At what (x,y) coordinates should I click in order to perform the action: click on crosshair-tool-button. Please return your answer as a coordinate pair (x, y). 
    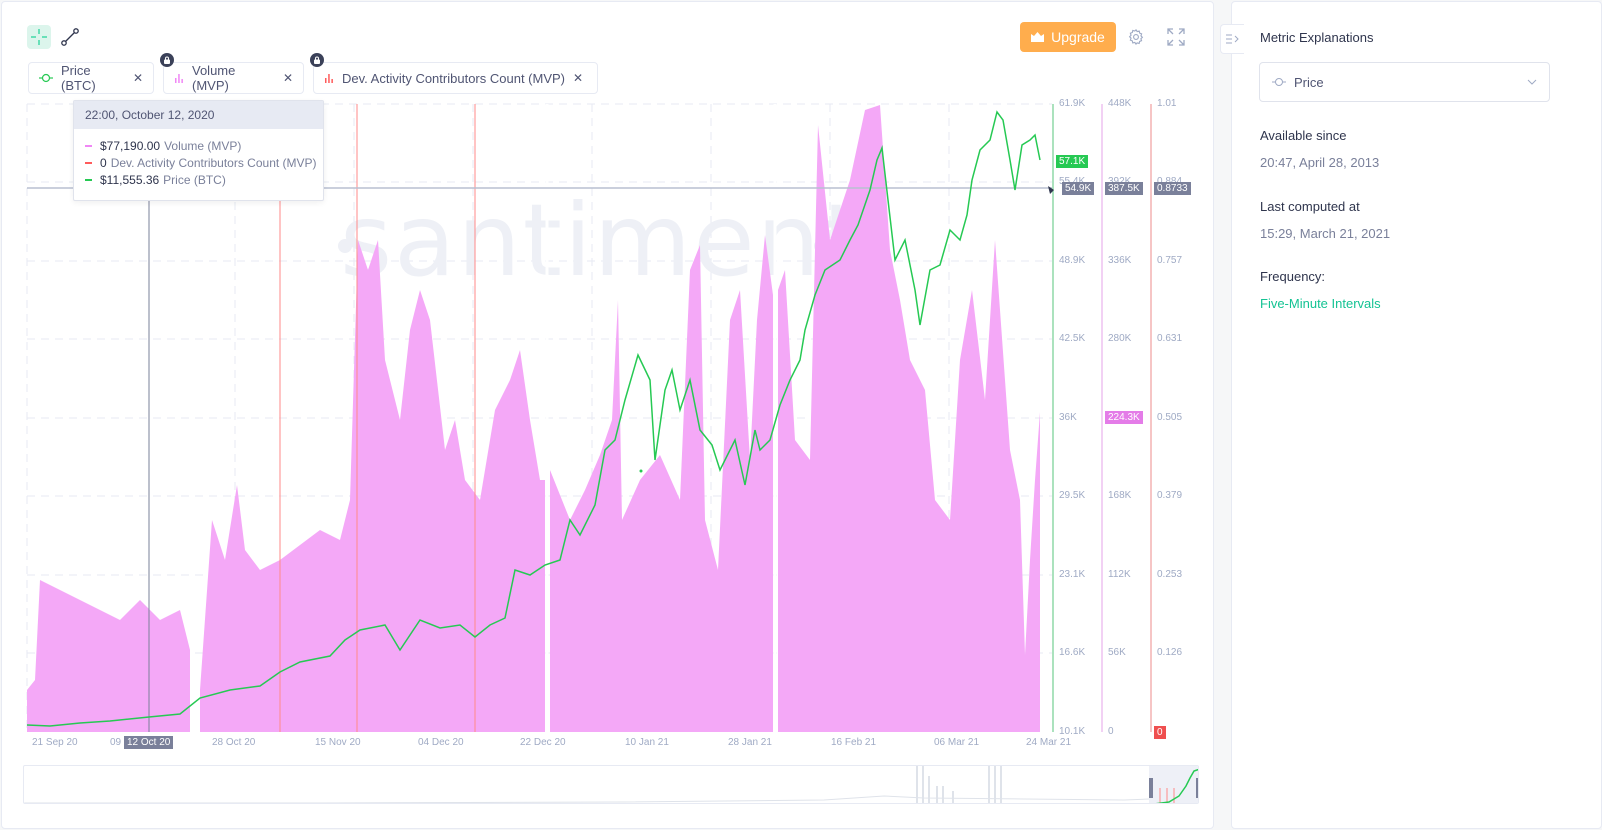
    Looking at the image, I should click on (39, 37).